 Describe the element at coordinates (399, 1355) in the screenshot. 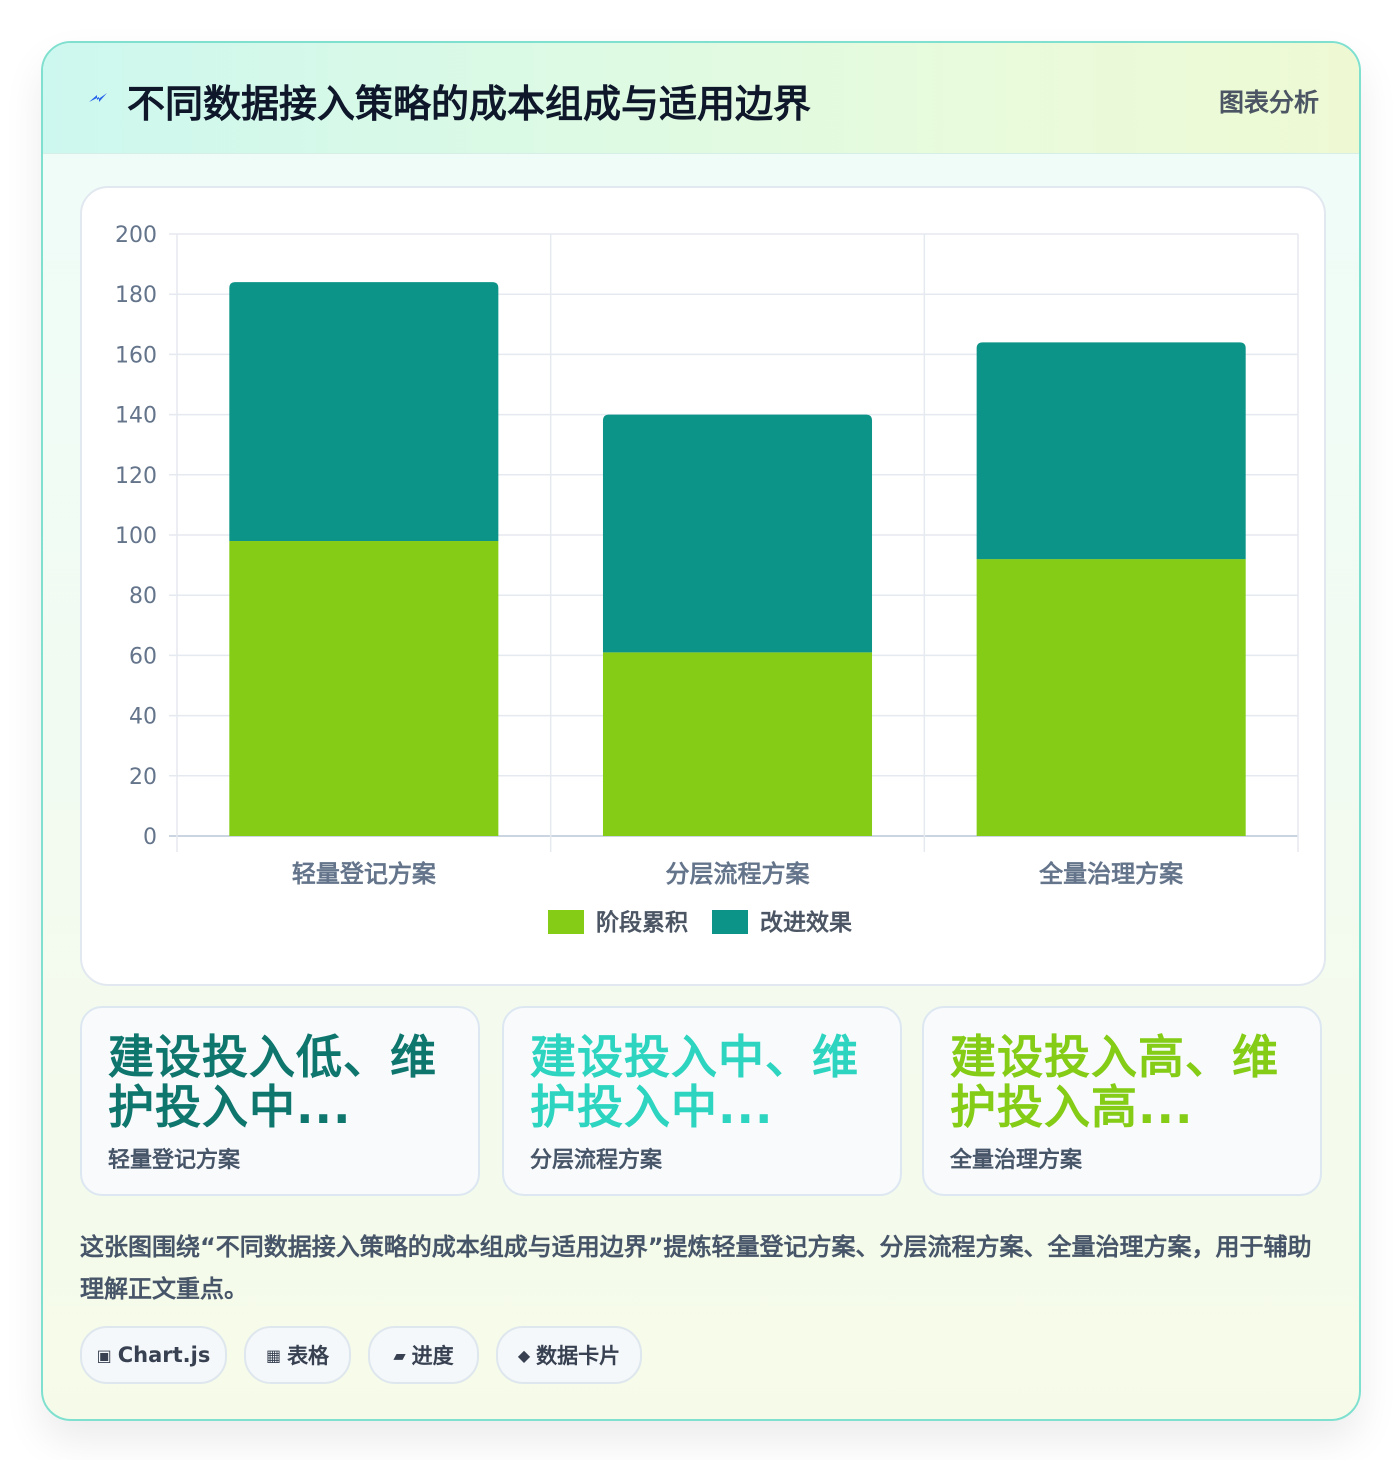

I see `progress-icon: ▰` at that location.